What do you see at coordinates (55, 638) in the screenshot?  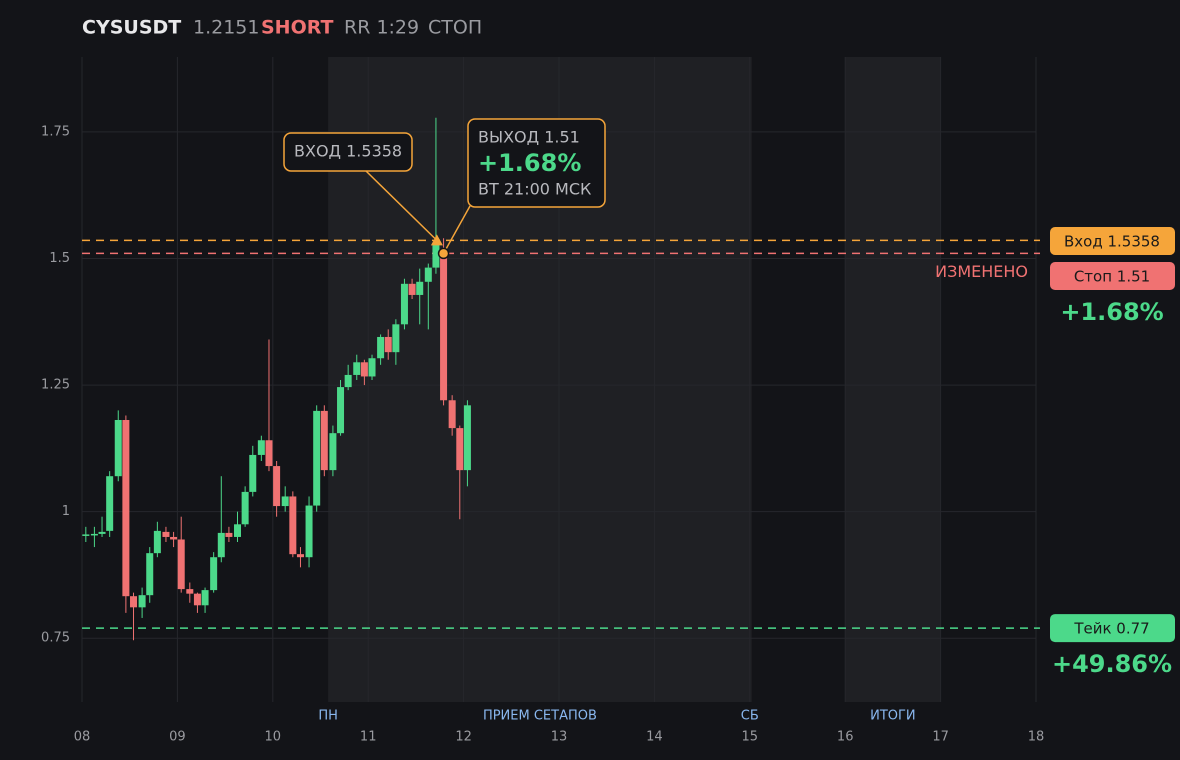 I see `y-tick-label: 0.75` at bounding box center [55, 638].